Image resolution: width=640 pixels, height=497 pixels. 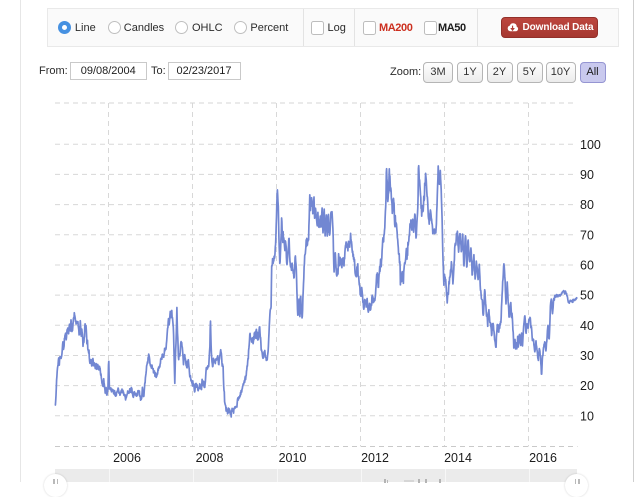 What do you see at coordinates (587, 205) in the screenshot?
I see `svg-text: 80` at bounding box center [587, 205].